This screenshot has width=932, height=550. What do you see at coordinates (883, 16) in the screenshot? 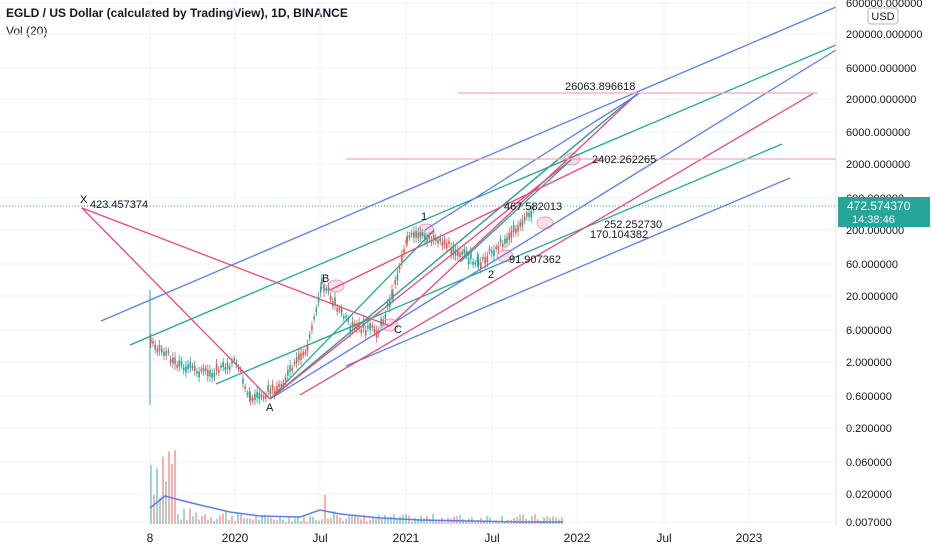
I see `currency-button` at bounding box center [883, 16].